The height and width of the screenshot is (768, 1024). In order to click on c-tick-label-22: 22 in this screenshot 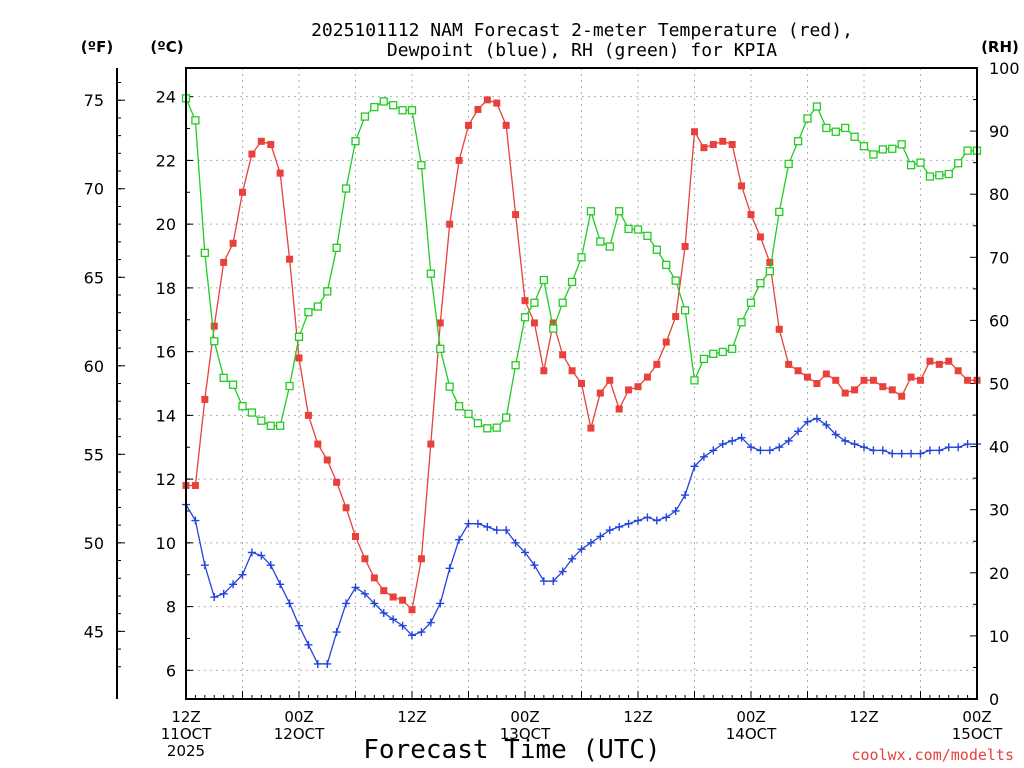, I will do `click(166, 160)`.